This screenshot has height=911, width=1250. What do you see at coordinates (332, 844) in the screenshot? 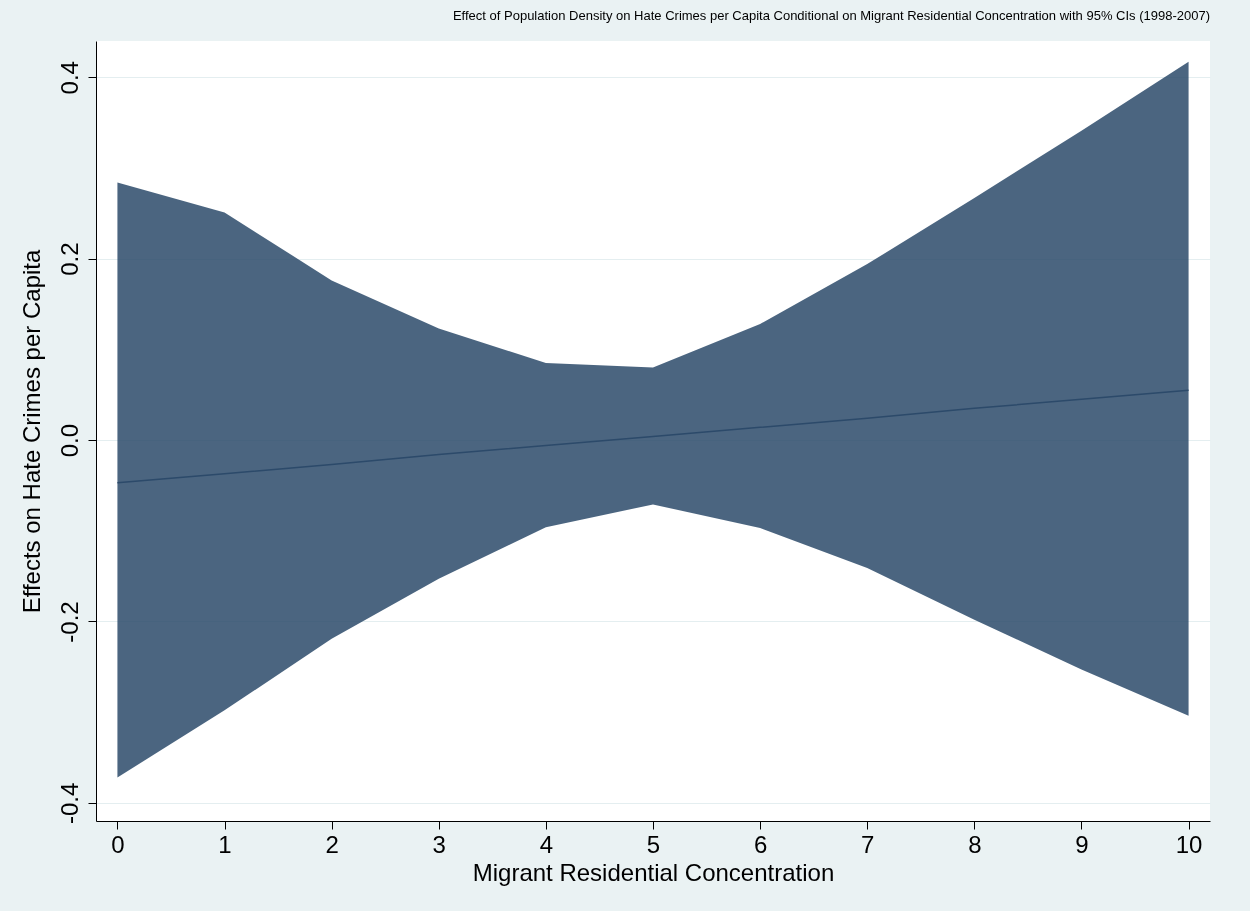
I see `x-tick-label: 2` at bounding box center [332, 844].